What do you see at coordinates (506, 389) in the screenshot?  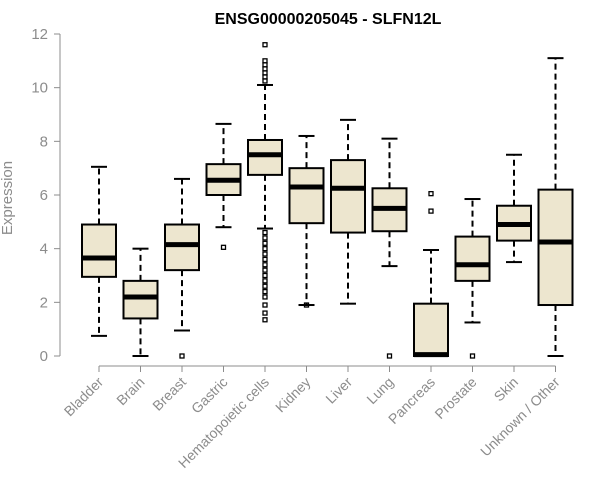 I see `x-tick-label: Skin` at bounding box center [506, 389].